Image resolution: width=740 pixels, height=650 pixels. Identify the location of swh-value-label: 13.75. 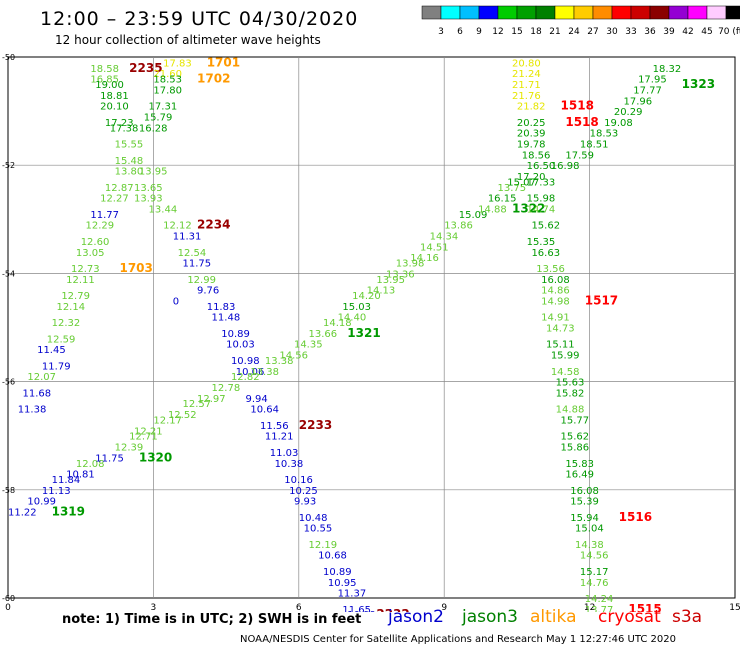
(512, 188).